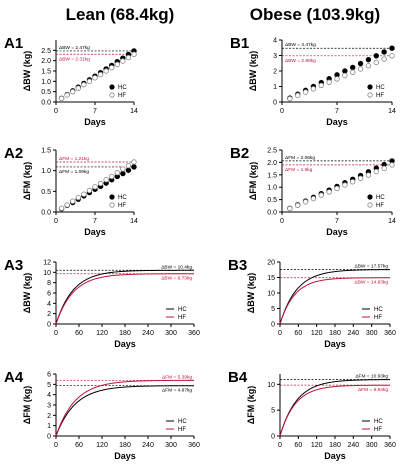  Describe the element at coordinates (271, 278) in the screenshot. I see `y-tick-label: 15` at that location.